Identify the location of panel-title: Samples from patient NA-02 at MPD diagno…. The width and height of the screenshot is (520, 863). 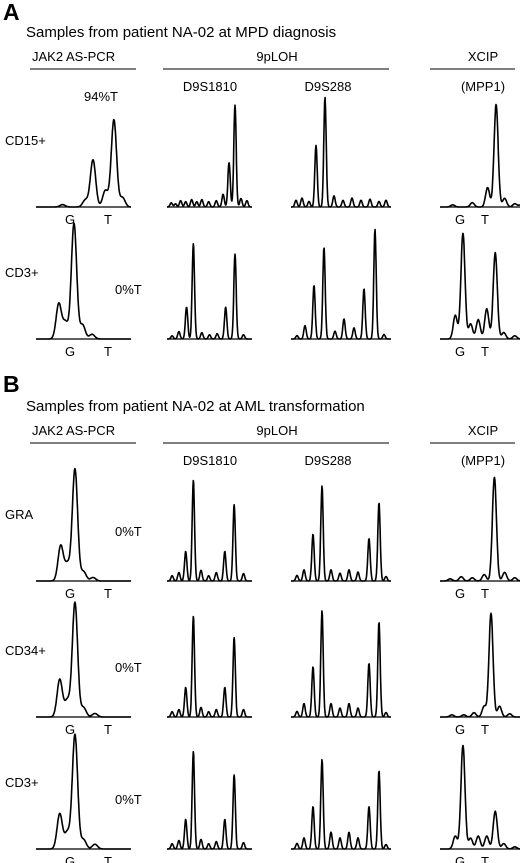
(181, 32).